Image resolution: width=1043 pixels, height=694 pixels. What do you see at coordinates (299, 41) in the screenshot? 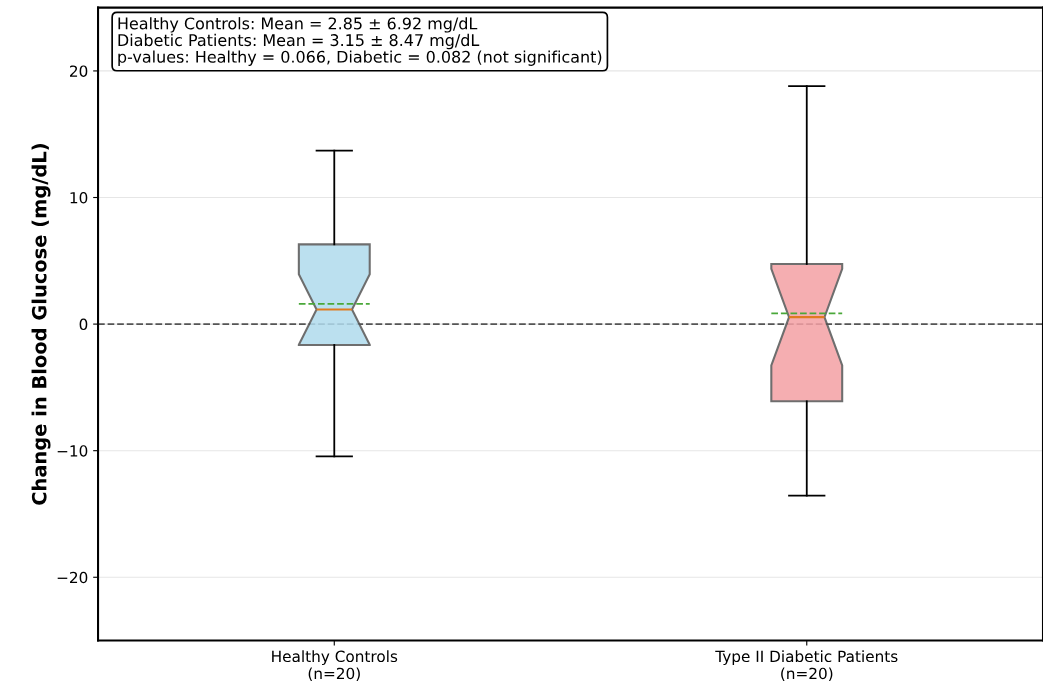
I see `annotation: Diabetic Patients: Mean = 3.15 ± 8.47 mg/dL` at bounding box center [299, 41].